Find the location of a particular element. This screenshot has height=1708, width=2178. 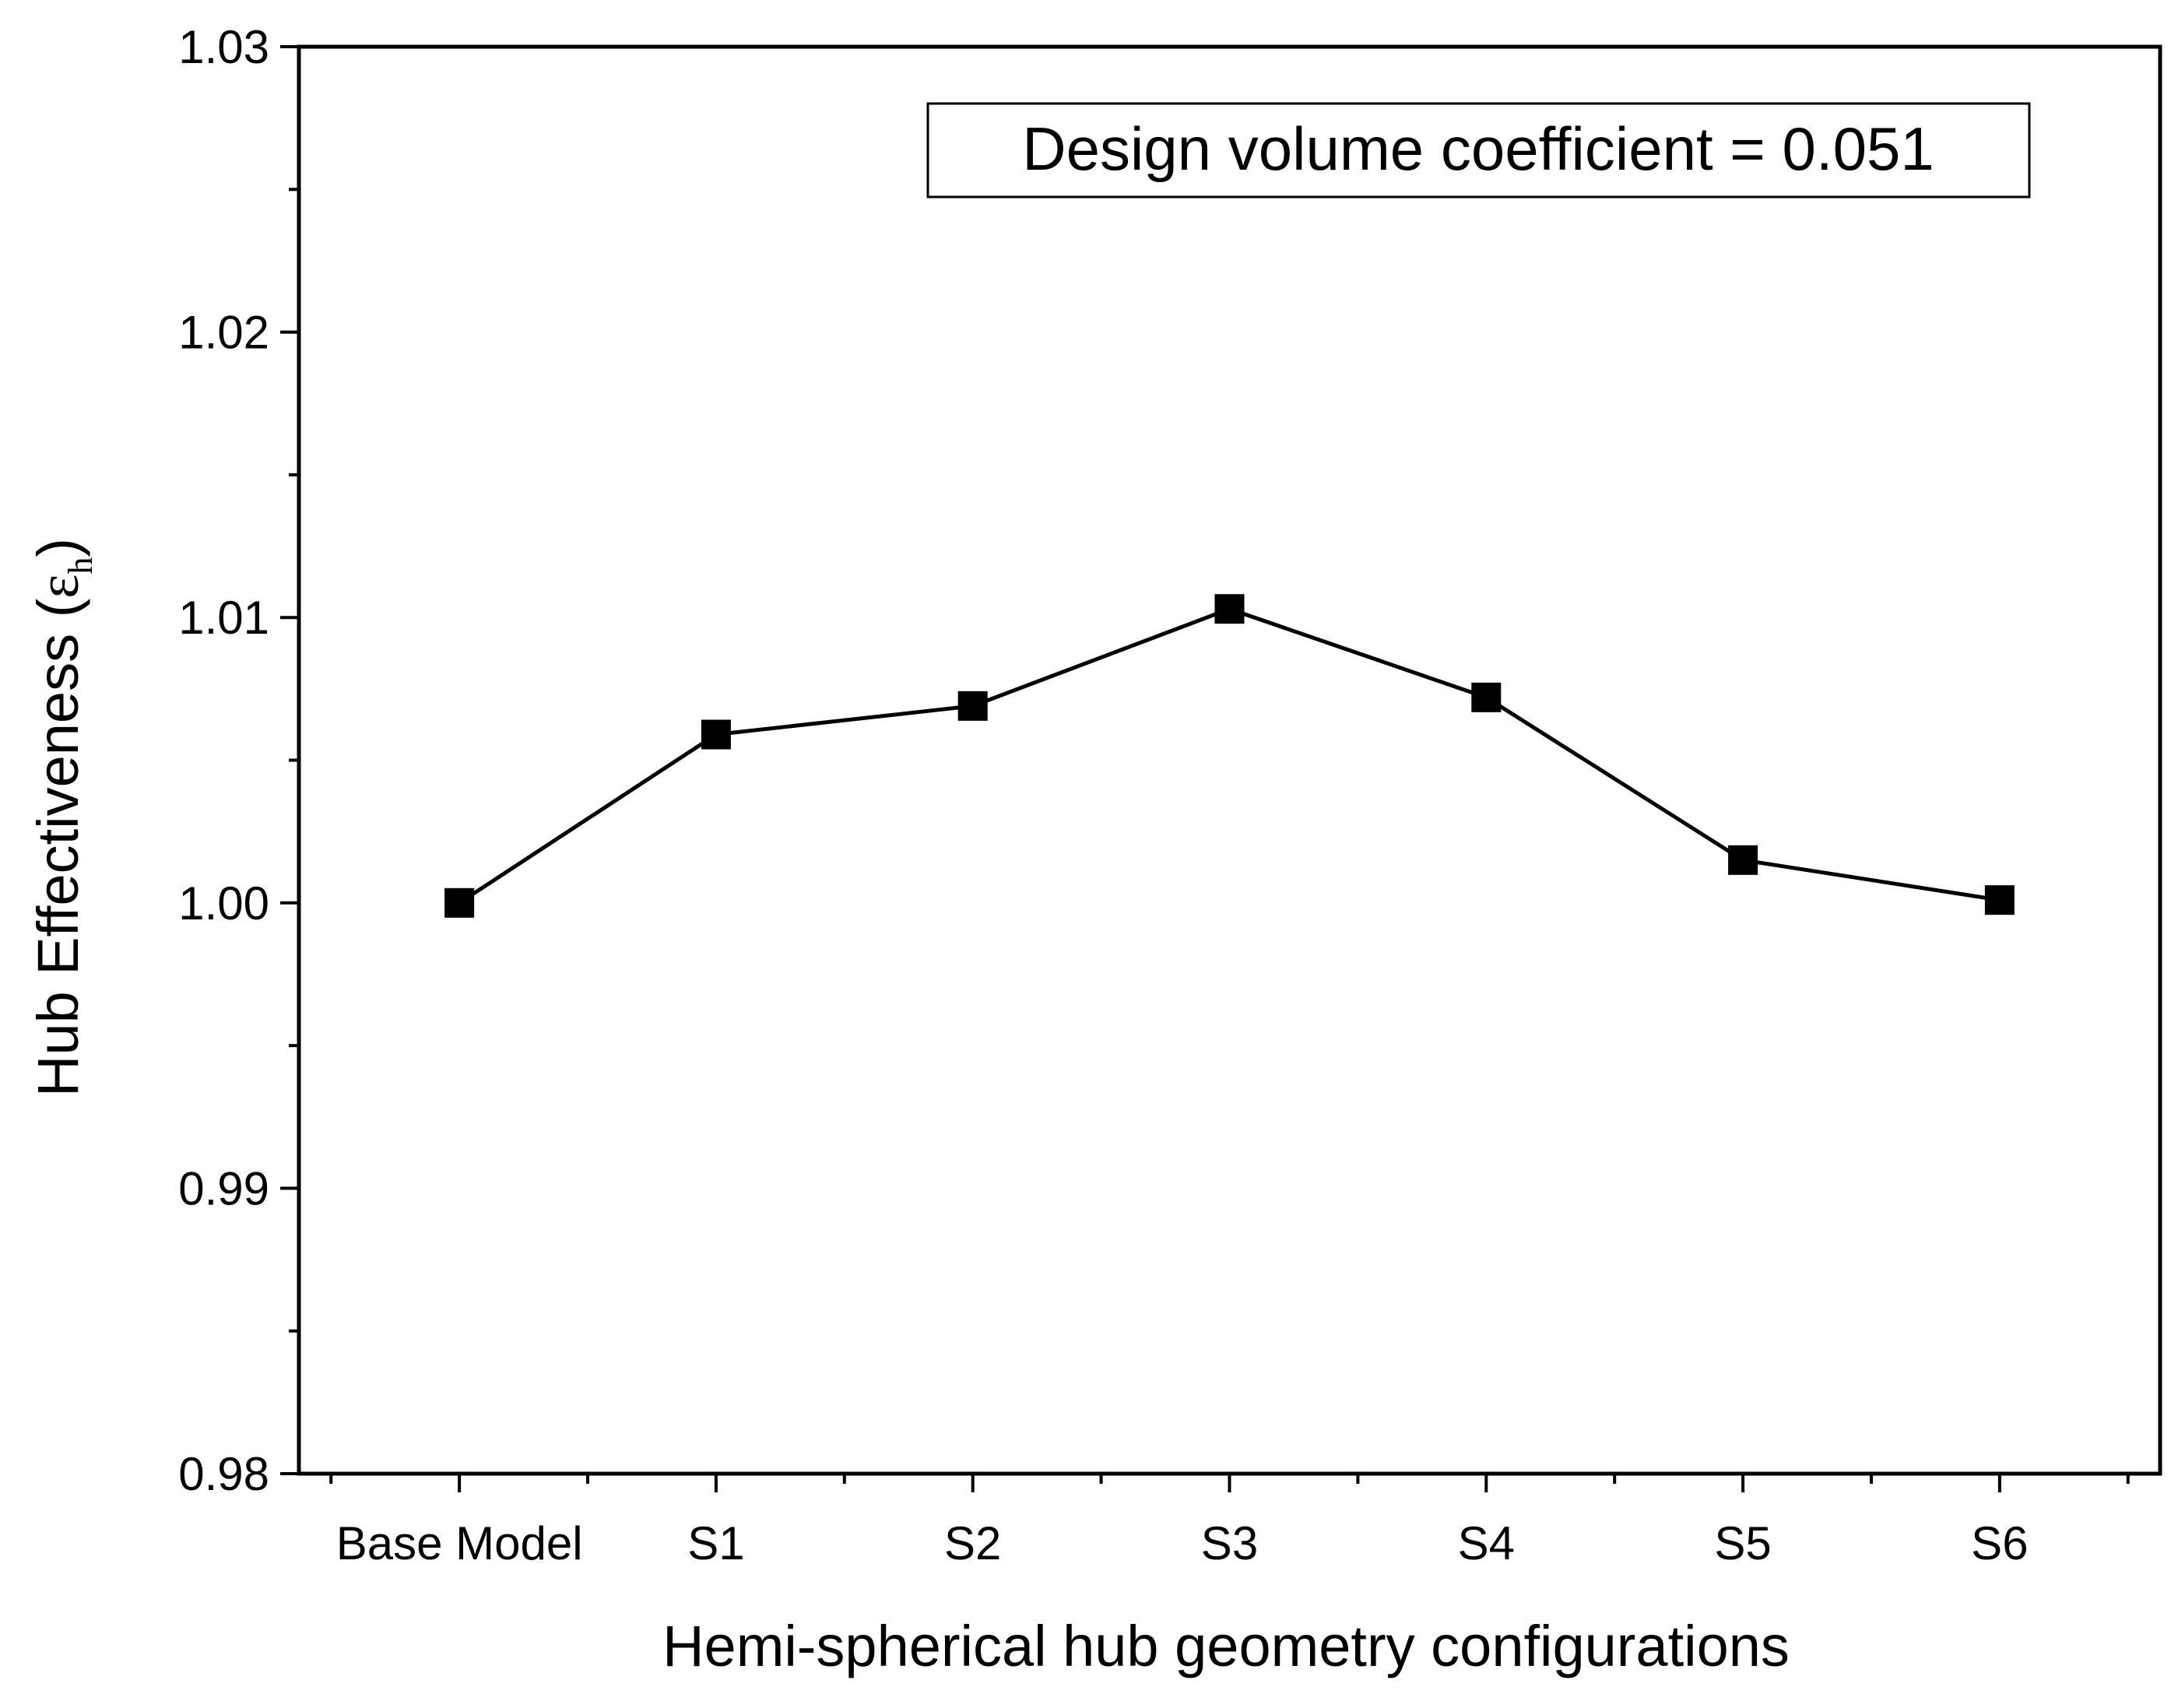

x-tick-label: S6 is located at coordinates (1999, 1543).